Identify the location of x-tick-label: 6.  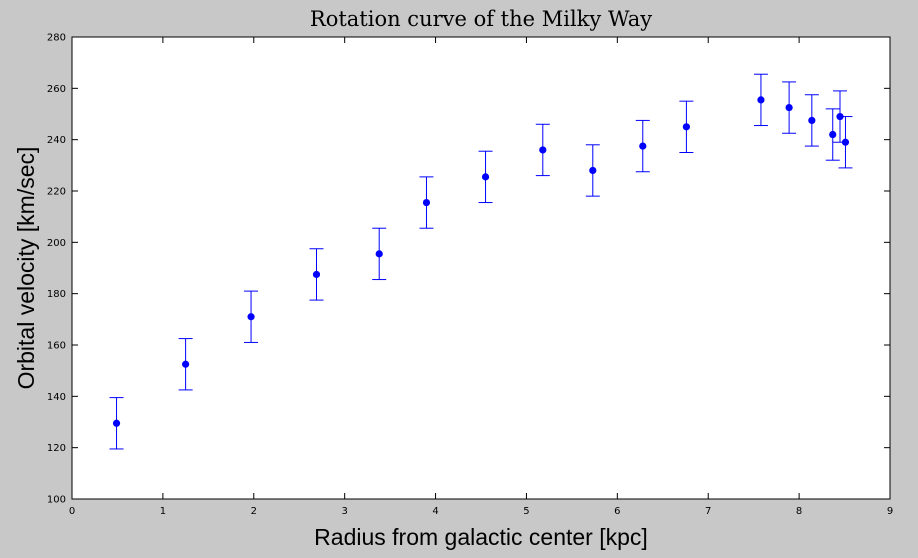
(617, 511).